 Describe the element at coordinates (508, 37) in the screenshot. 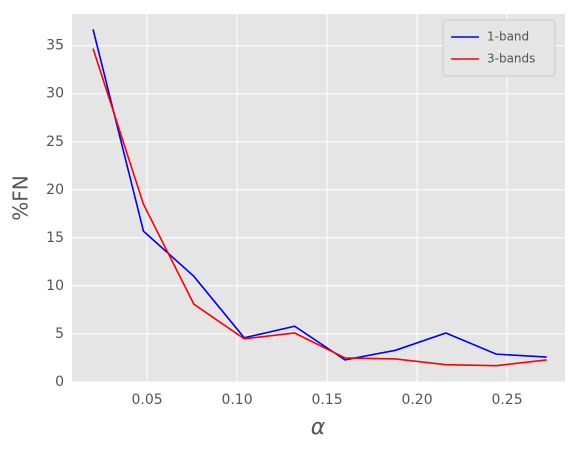

I see `legend-label: 1-band` at that location.